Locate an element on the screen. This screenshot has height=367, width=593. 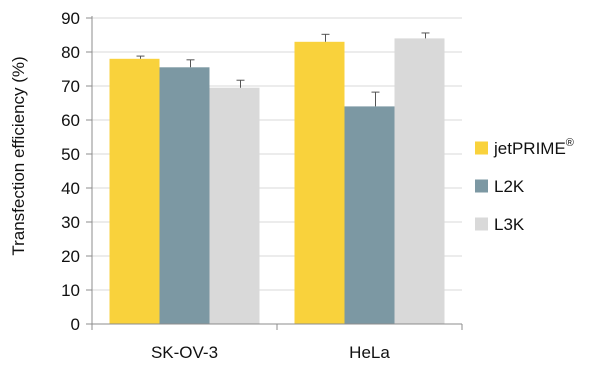
x-category-label: SK-OV-3 is located at coordinates (184, 352).